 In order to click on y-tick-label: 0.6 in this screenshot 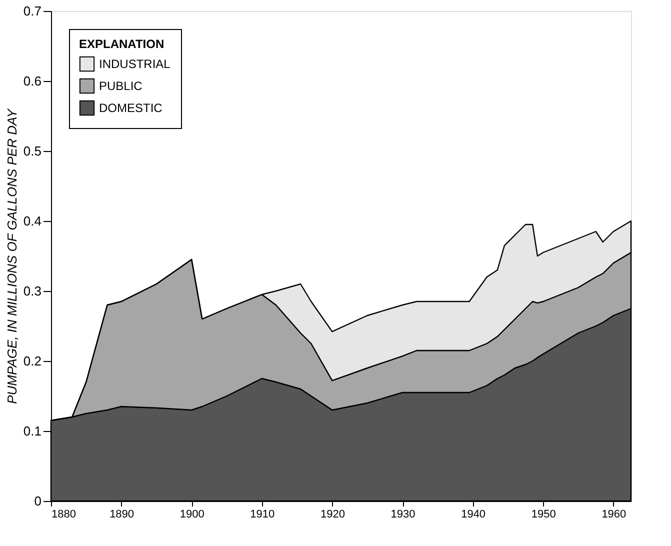, I will do `click(32, 81)`.